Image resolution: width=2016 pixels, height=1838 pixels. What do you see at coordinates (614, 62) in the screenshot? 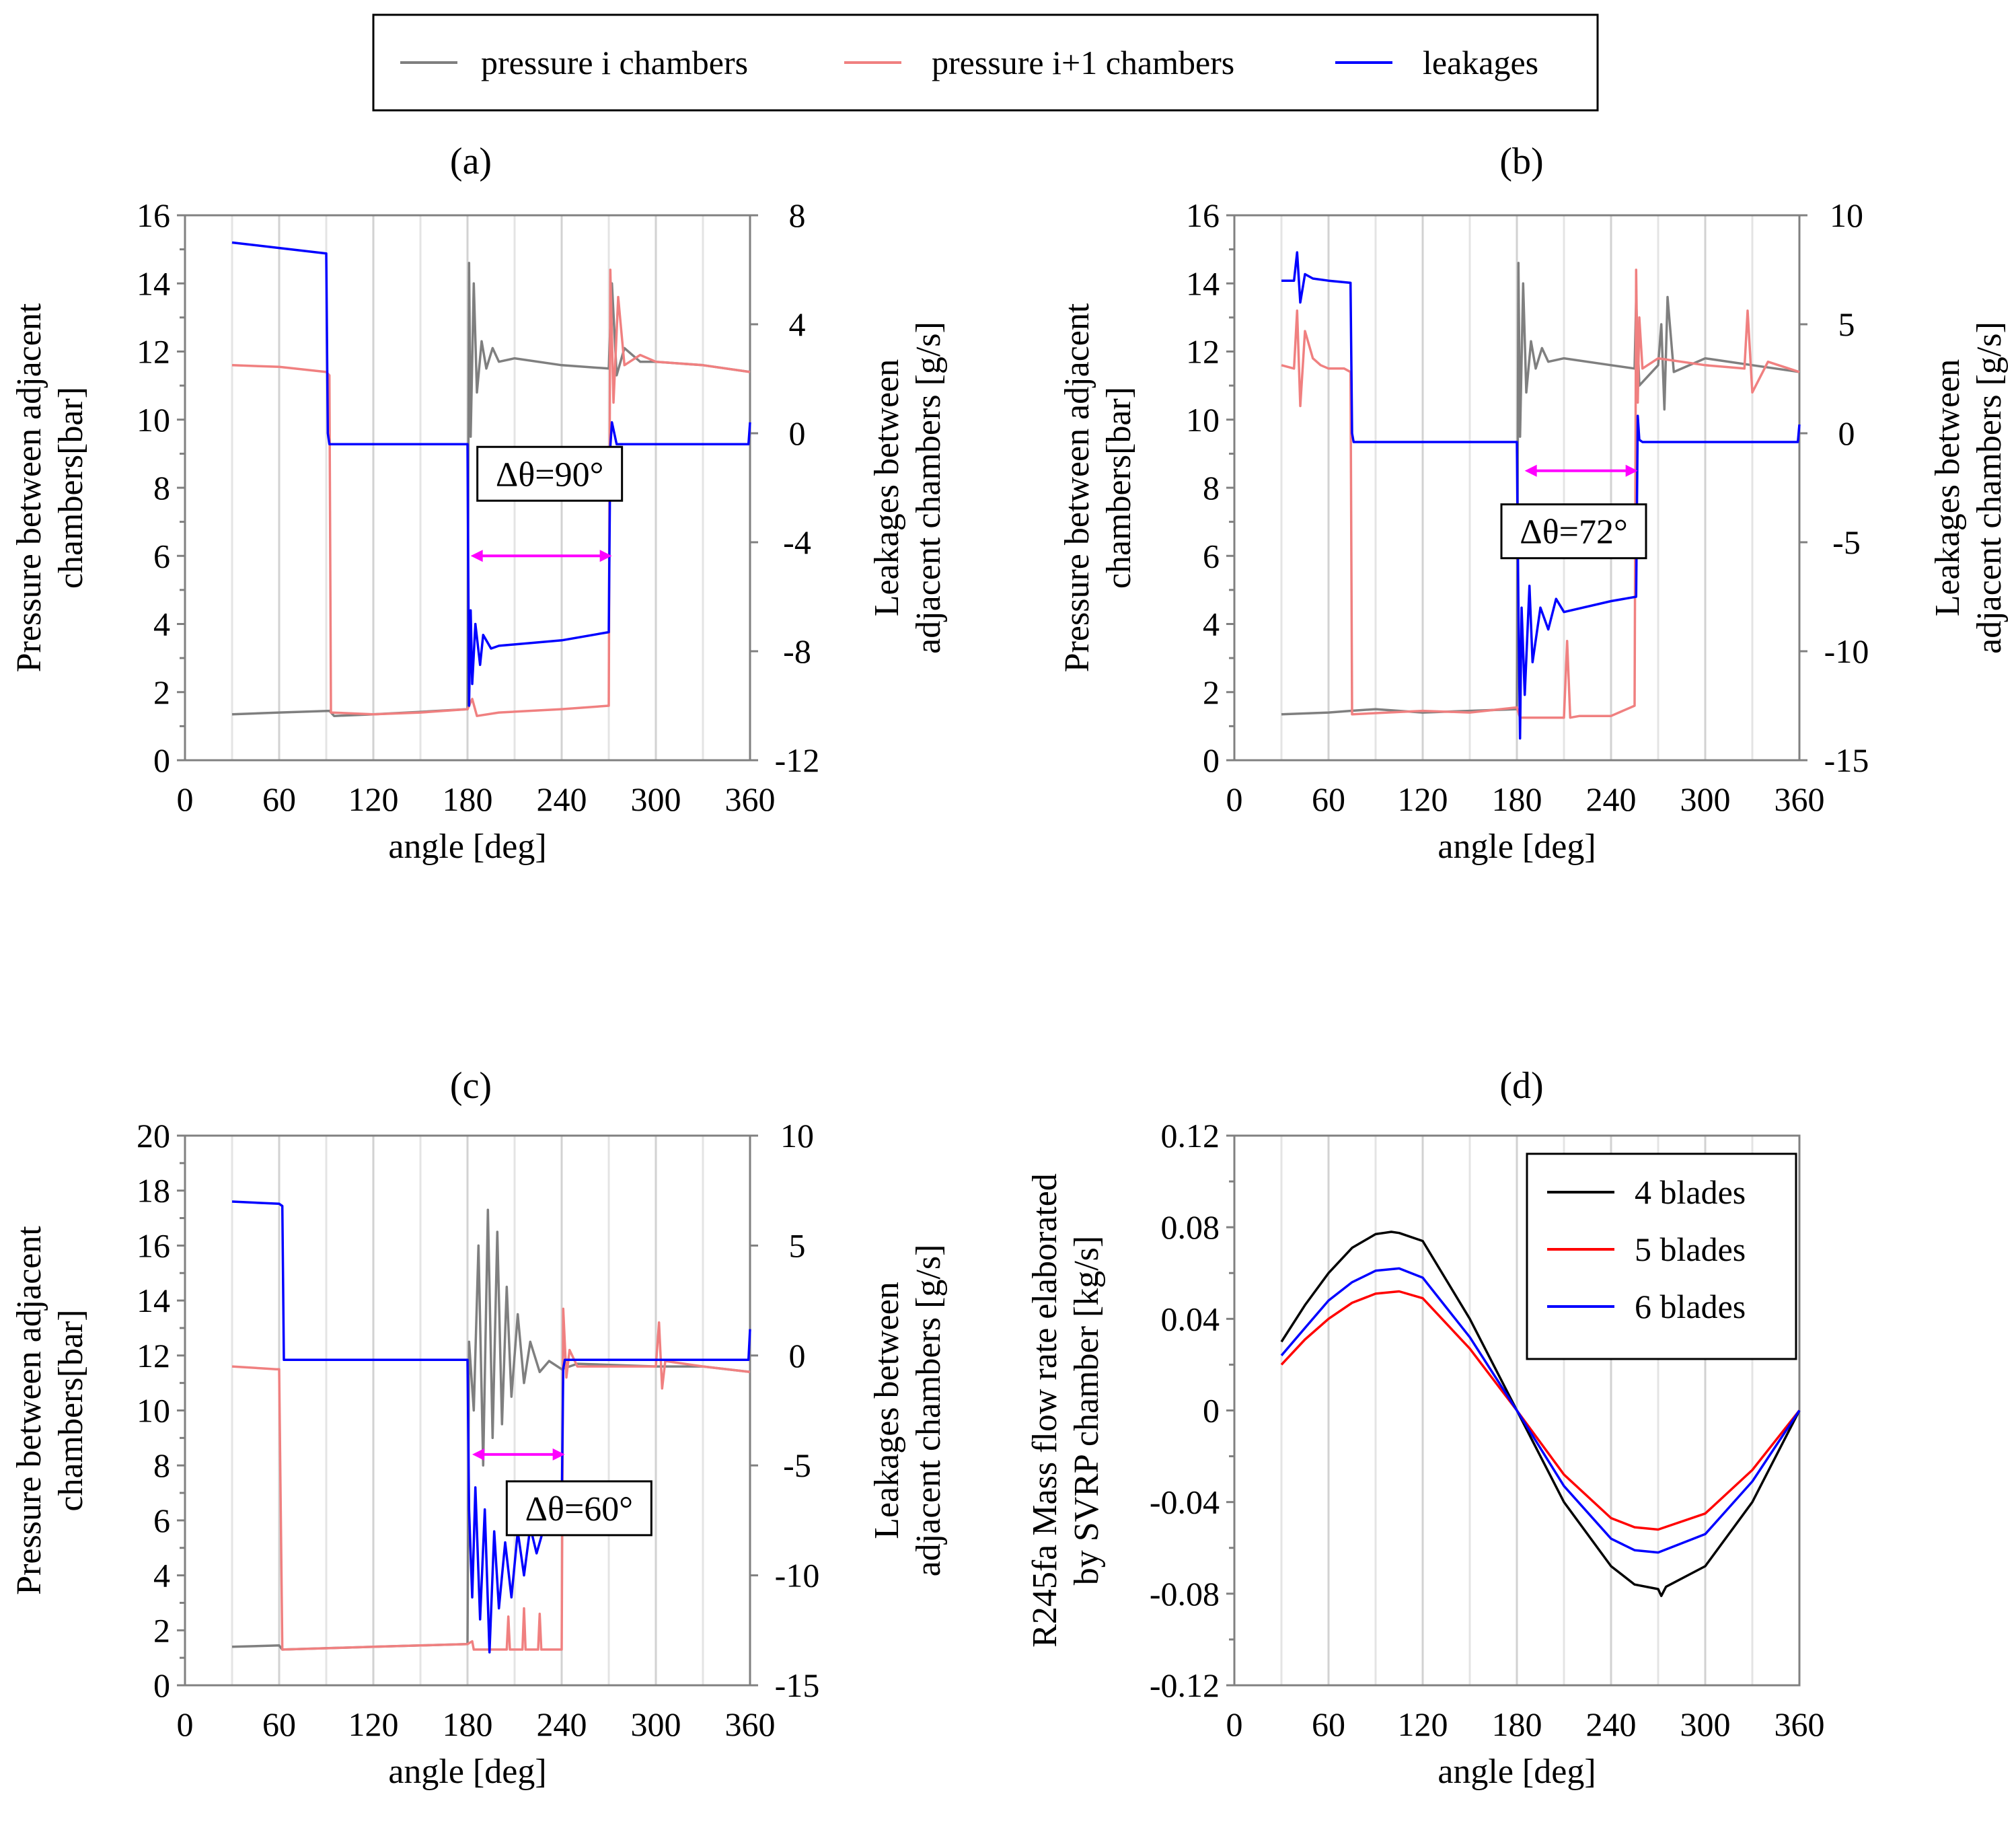
I see `legend-label-pressure-i: pressure i chambers` at bounding box center [614, 62].